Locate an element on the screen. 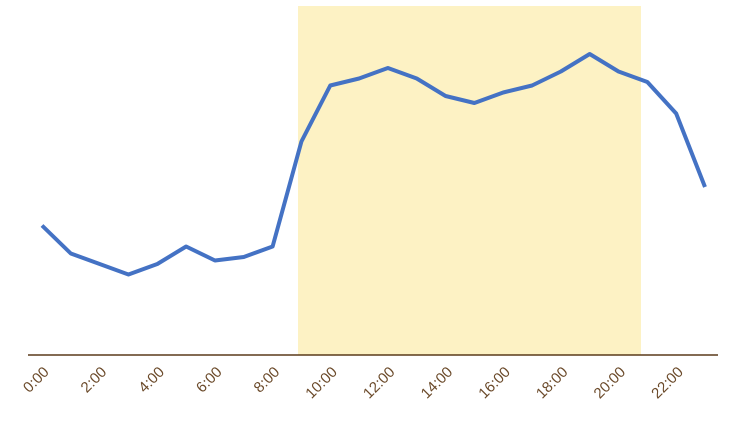 The height and width of the screenshot is (425, 731). x-tick-label: 14:00 is located at coordinates (437, 383).